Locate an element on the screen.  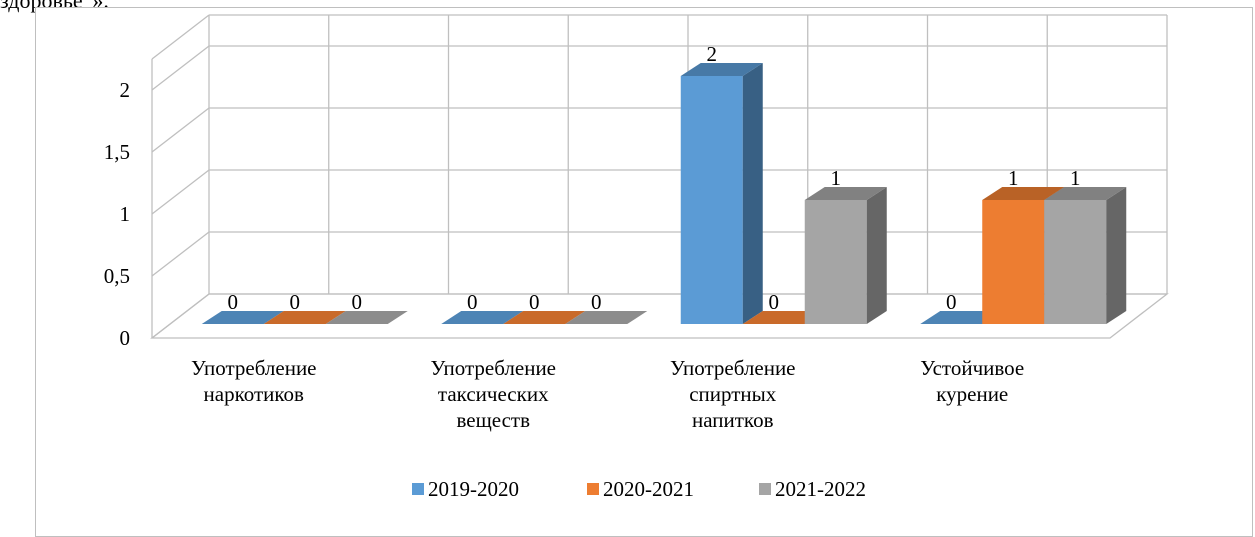
x-tick-label: Употребление спиртных напитков is located at coordinates (733, 394).